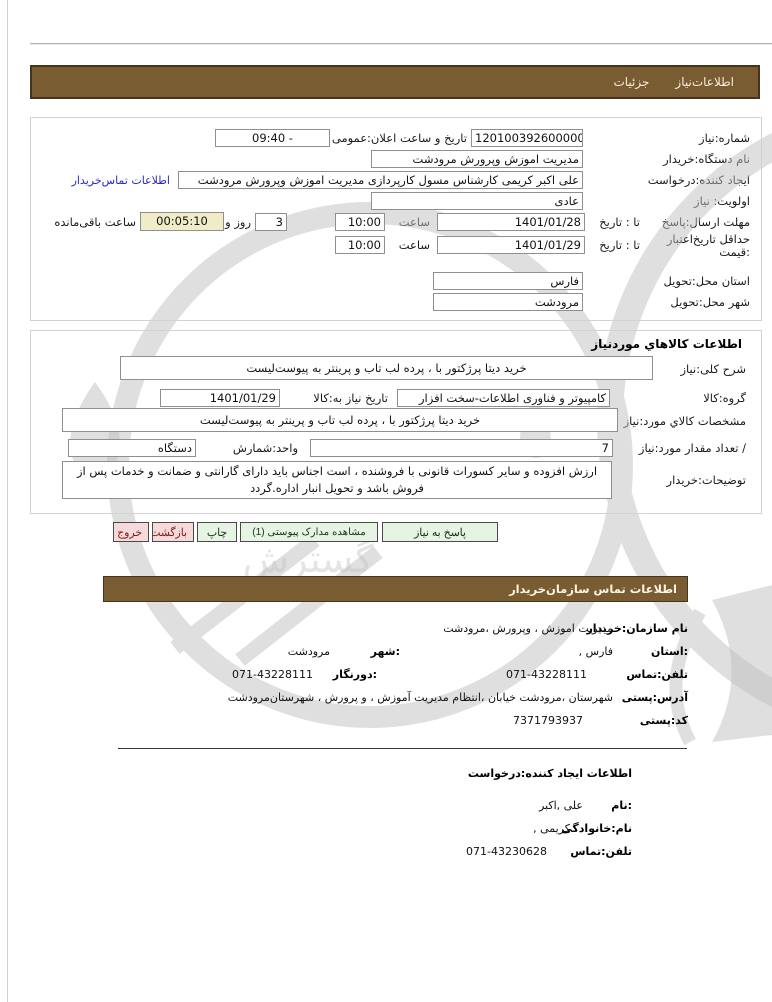 This screenshot has width=772, height=1002. What do you see at coordinates (440, 532) in the screenshot?
I see `reply-to-need-button: پاسخ به نیاز` at bounding box center [440, 532].